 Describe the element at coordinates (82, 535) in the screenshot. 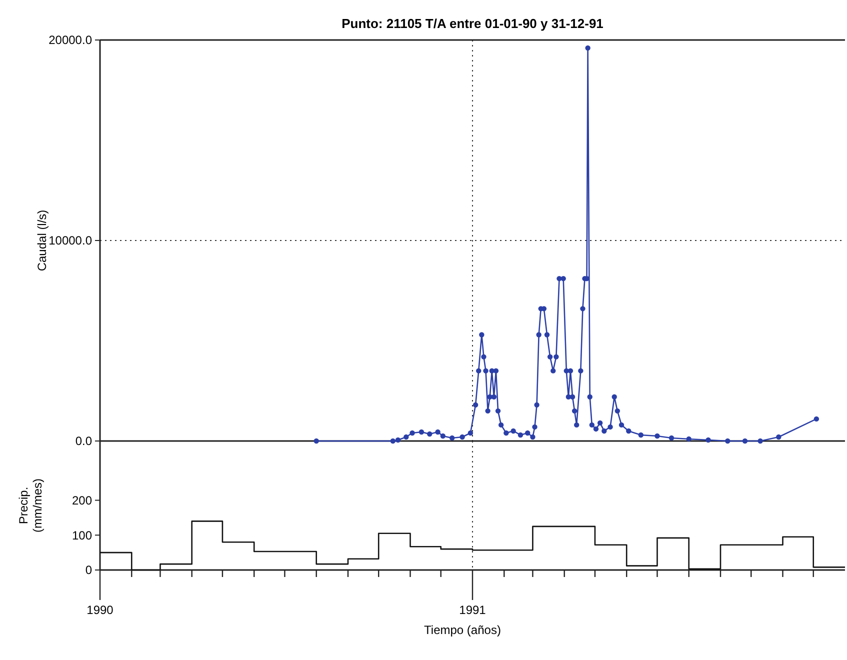

I see `y-tick-label: 100` at that location.